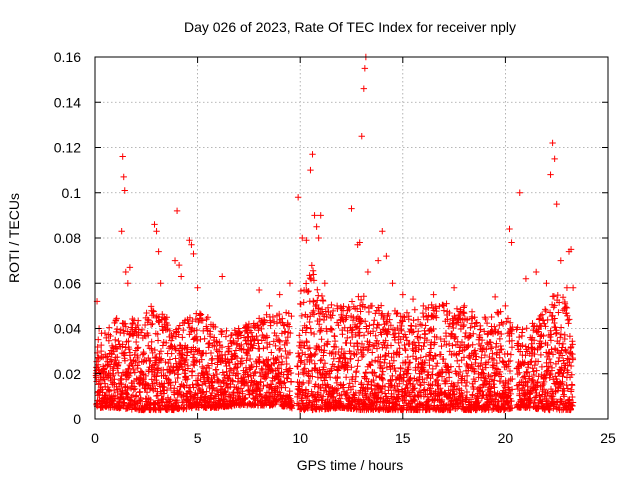 The image size is (640, 480). What do you see at coordinates (350, 465) in the screenshot?
I see `x-axis-label: GPS time / hours` at bounding box center [350, 465].